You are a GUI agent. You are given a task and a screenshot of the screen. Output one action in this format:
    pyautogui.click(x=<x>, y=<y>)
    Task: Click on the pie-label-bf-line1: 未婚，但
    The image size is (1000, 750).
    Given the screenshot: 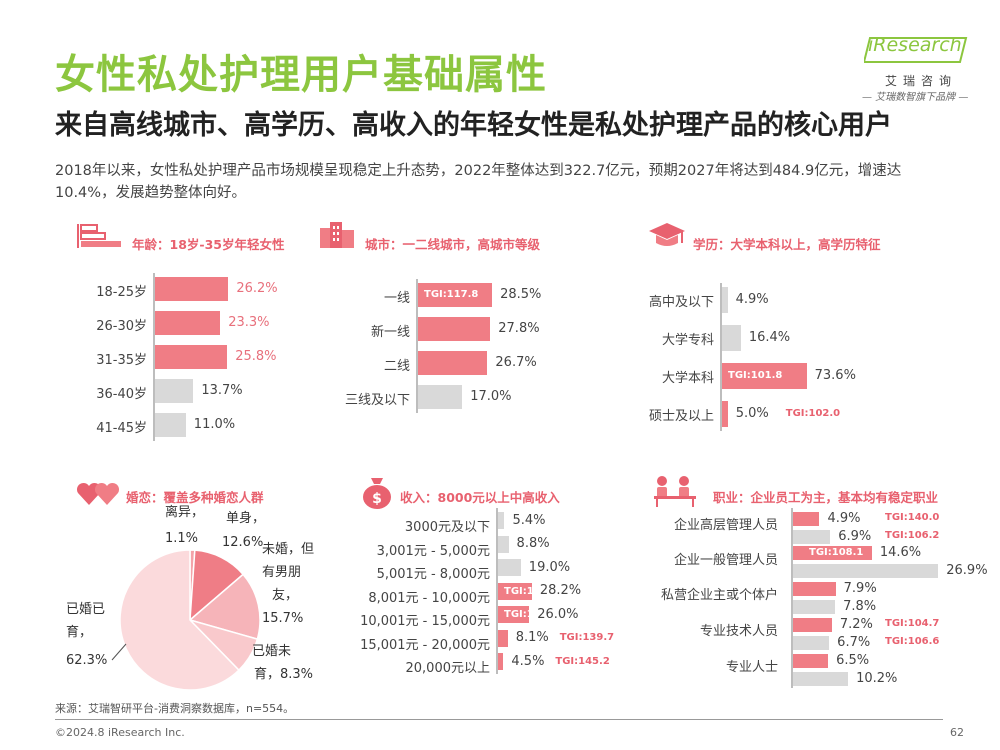 What is the action you would take?
    pyautogui.click(x=288, y=549)
    